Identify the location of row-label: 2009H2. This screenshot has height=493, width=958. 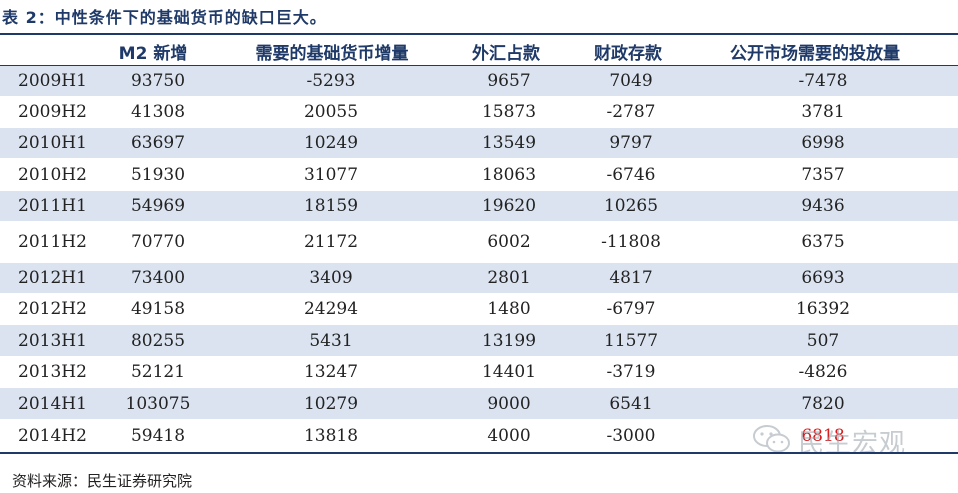
(52, 112).